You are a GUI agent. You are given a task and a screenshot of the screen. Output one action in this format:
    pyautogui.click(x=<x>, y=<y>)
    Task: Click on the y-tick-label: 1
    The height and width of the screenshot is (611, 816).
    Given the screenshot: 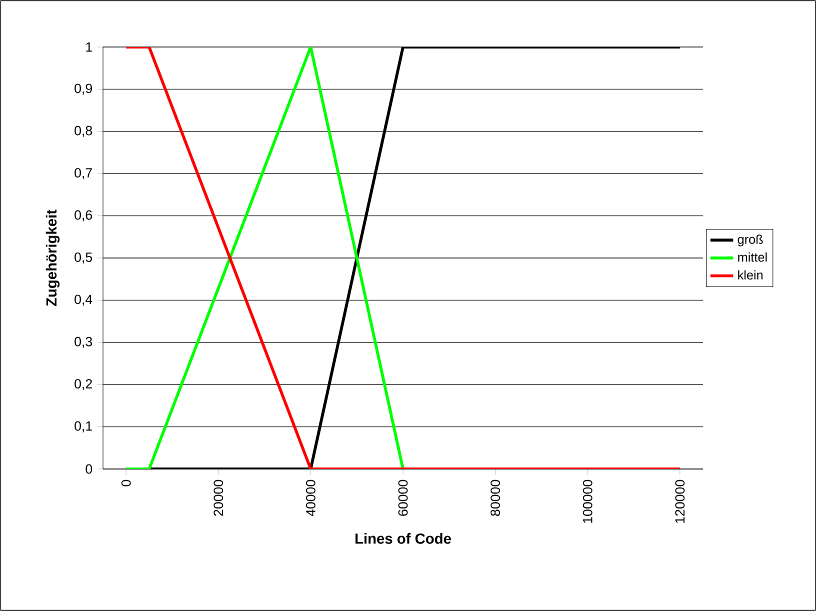 What is the action you would take?
    pyautogui.click(x=89, y=47)
    